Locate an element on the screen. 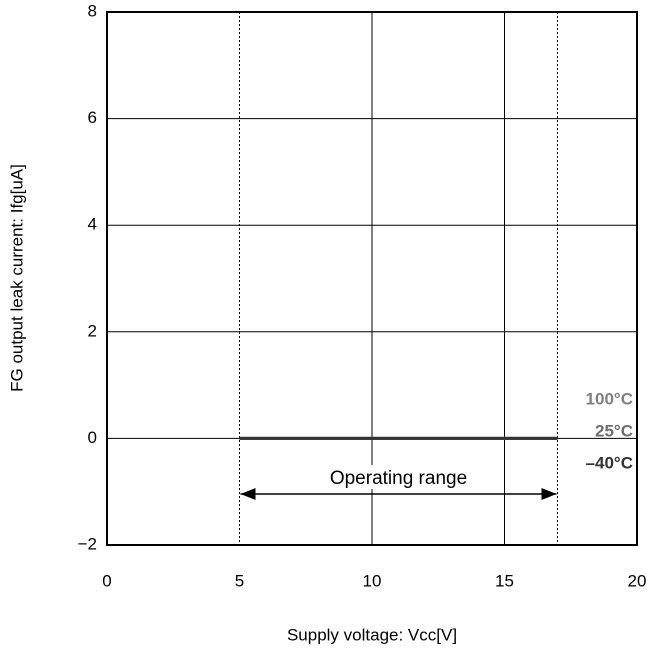 The width and height of the screenshot is (647, 654). series-label: 100°C is located at coordinates (609, 398).